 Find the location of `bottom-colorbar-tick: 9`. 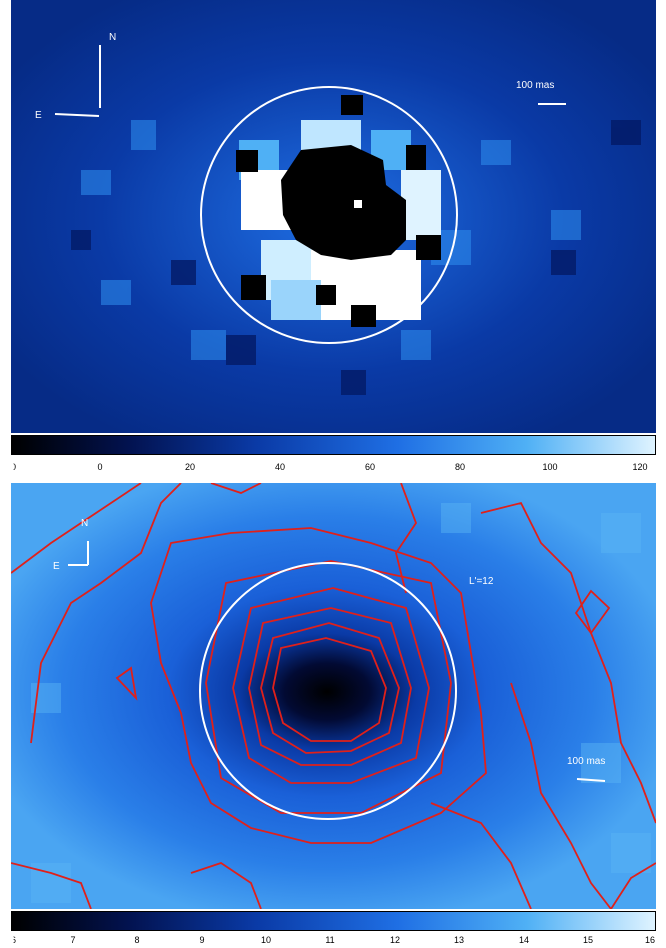

bottom-colorbar-tick: 9 is located at coordinates (202, 940).